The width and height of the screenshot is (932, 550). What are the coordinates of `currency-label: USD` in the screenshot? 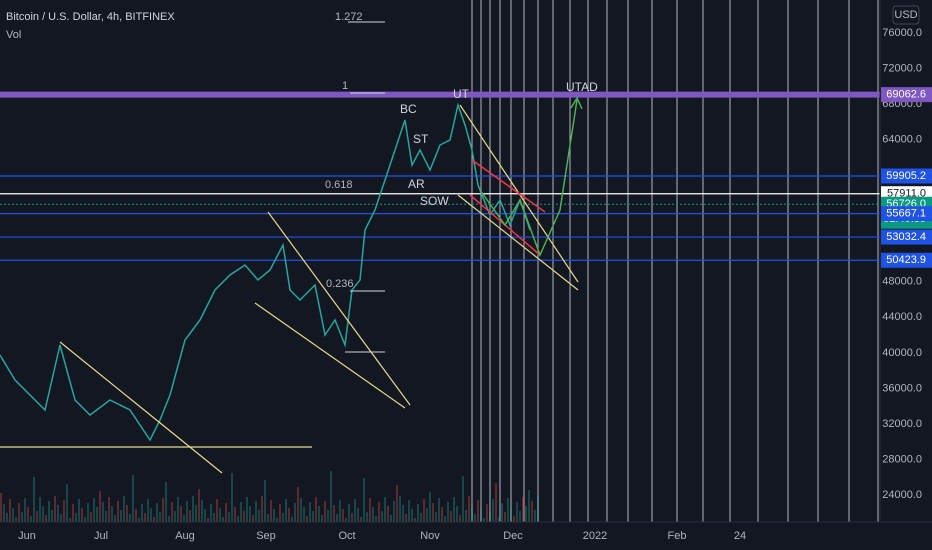 It's located at (905, 15).